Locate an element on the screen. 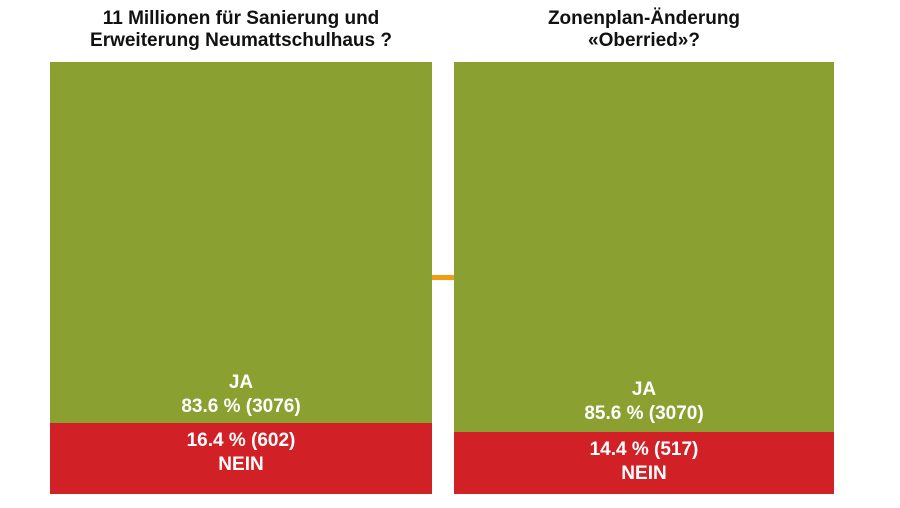 The image size is (900, 508). nein-bar: 16.4 % (602) NEIN is located at coordinates (241, 458).